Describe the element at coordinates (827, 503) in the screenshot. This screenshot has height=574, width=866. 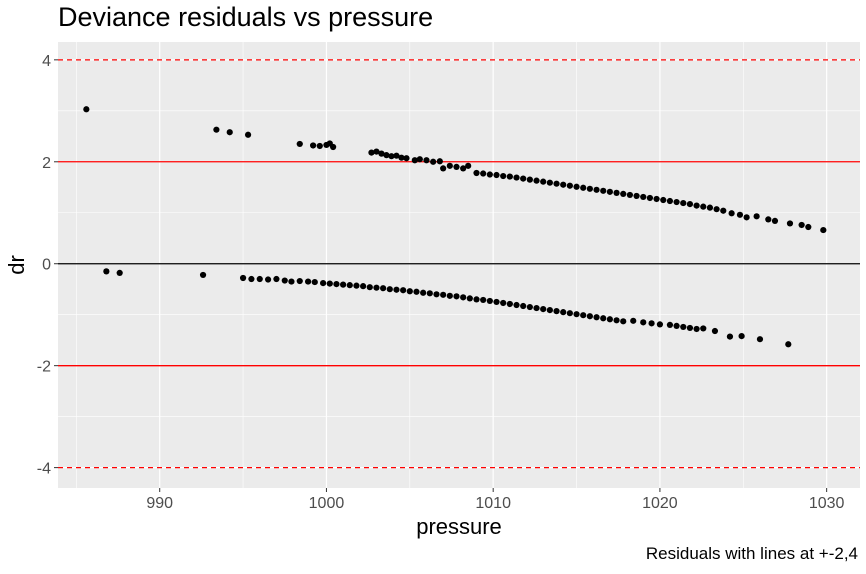
I see `x-tick-label: 1030` at that location.